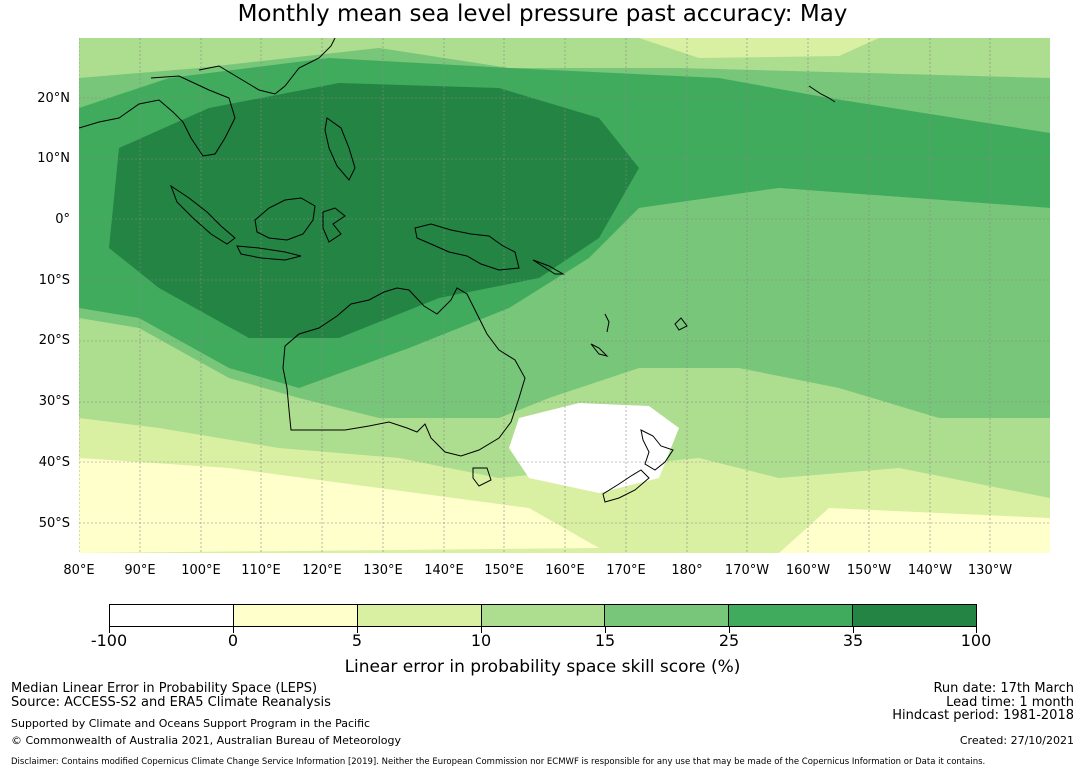 The width and height of the screenshot is (1085, 770). I want to click on lon-label: 160°E, so click(565, 570).